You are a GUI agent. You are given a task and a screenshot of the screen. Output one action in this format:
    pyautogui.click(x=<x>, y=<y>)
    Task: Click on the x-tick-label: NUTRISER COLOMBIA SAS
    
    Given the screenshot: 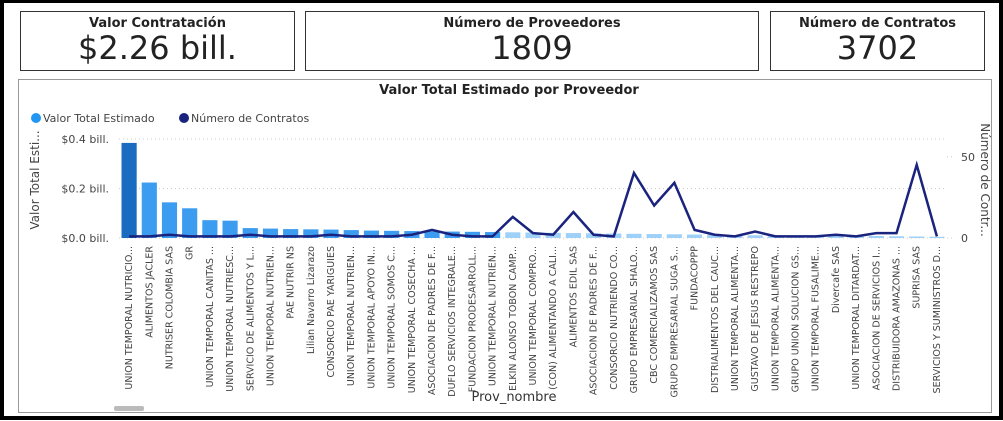 What is the action you would take?
    pyautogui.click(x=169, y=307)
    